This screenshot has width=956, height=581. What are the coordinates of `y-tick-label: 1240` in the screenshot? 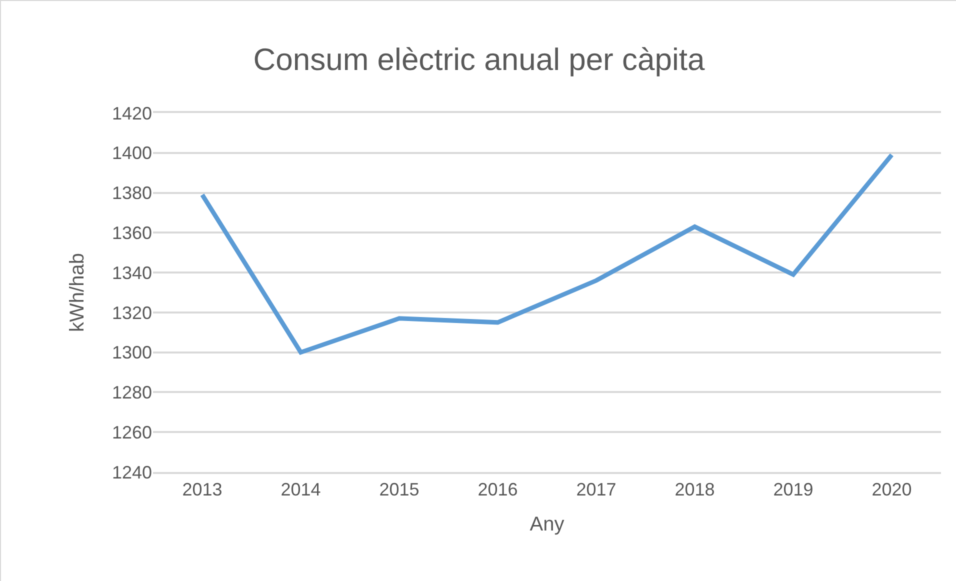 It's located at (132, 472).